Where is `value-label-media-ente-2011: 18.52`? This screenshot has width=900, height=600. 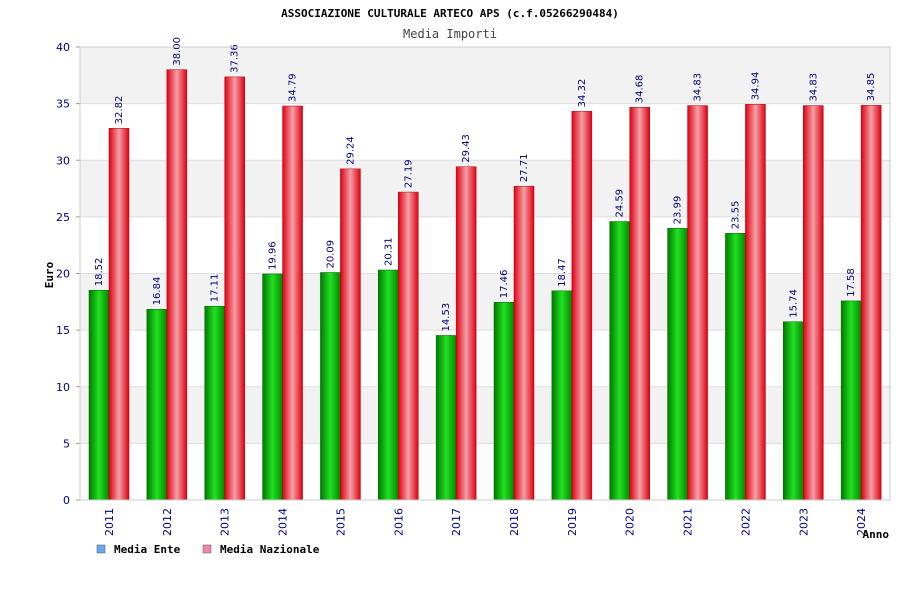 value-label-media-ente-2011: 18.52 is located at coordinates (99, 272).